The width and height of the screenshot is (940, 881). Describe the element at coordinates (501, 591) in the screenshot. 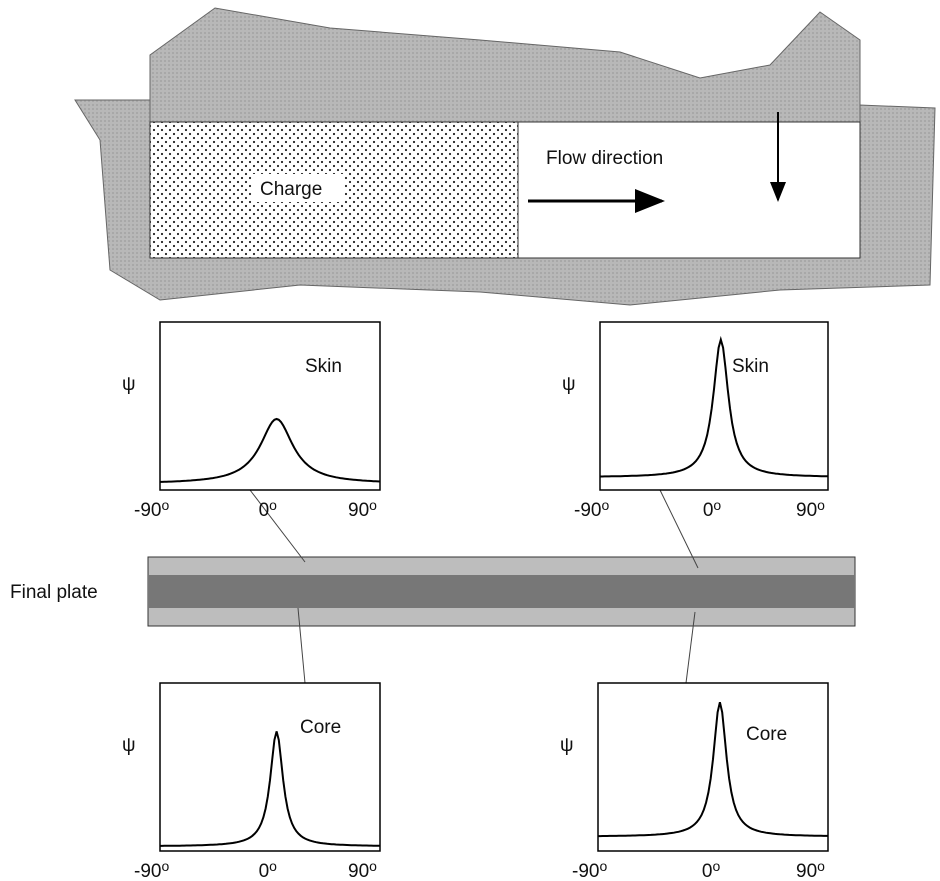

I see `plate-core` at that location.